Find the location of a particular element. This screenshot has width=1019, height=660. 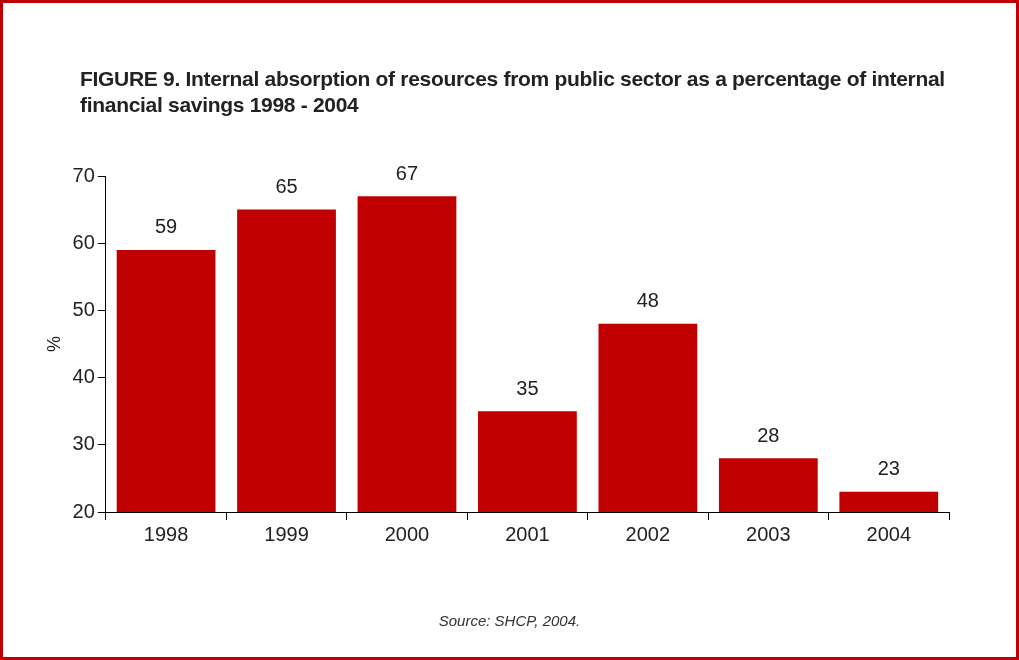

x-tick-label: 2001 is located at coordinates (527, 533).